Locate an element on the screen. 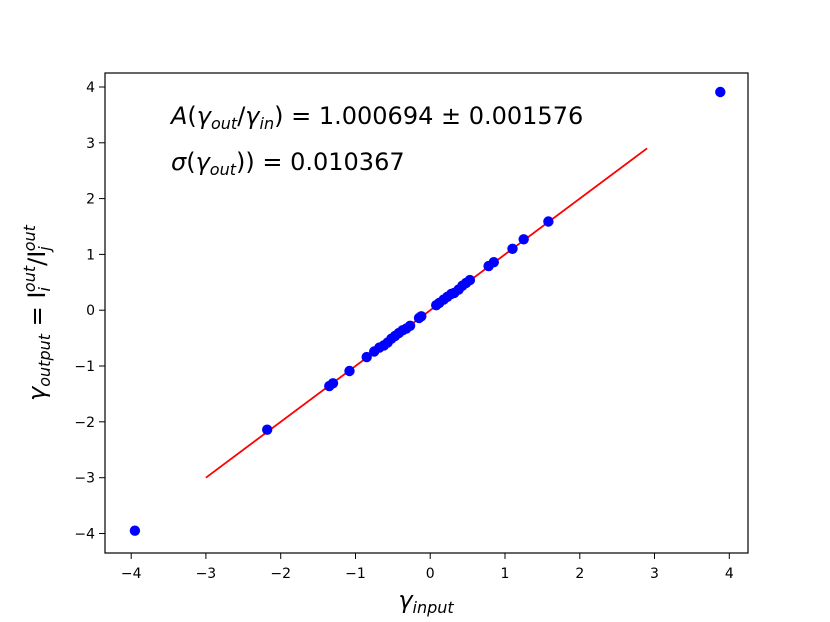 The image size is (830, 622). x-tick-label: −4 is located at coordinates (131, 574).